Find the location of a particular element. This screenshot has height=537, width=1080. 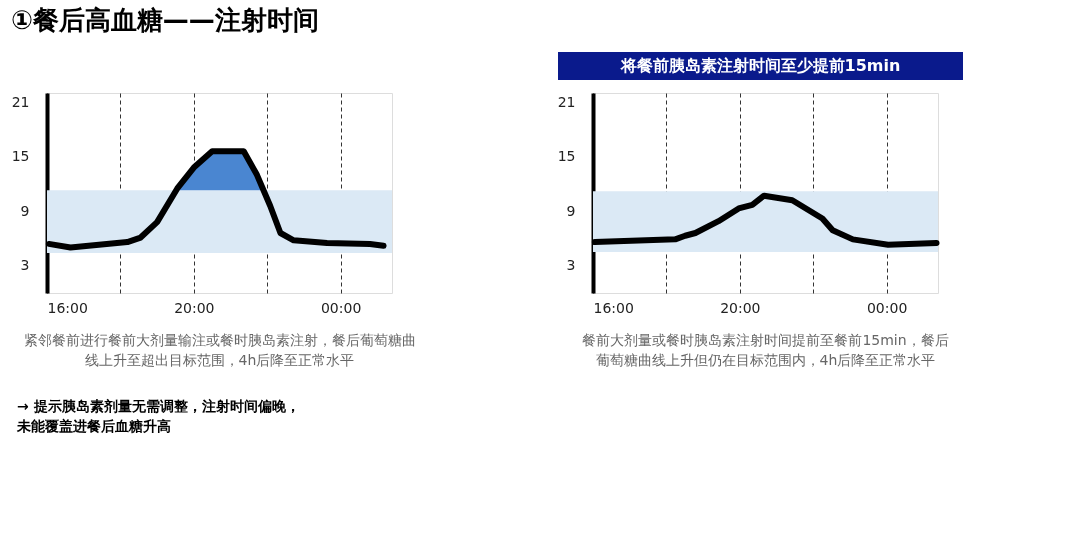

text: 餐前大剂量或餐时胰岛素注射时间提前至餐前15min，餐后葡萄糖曲线上升但仍在目标范围内，4h后降至正常水平 is located at coordinates (765, 350).